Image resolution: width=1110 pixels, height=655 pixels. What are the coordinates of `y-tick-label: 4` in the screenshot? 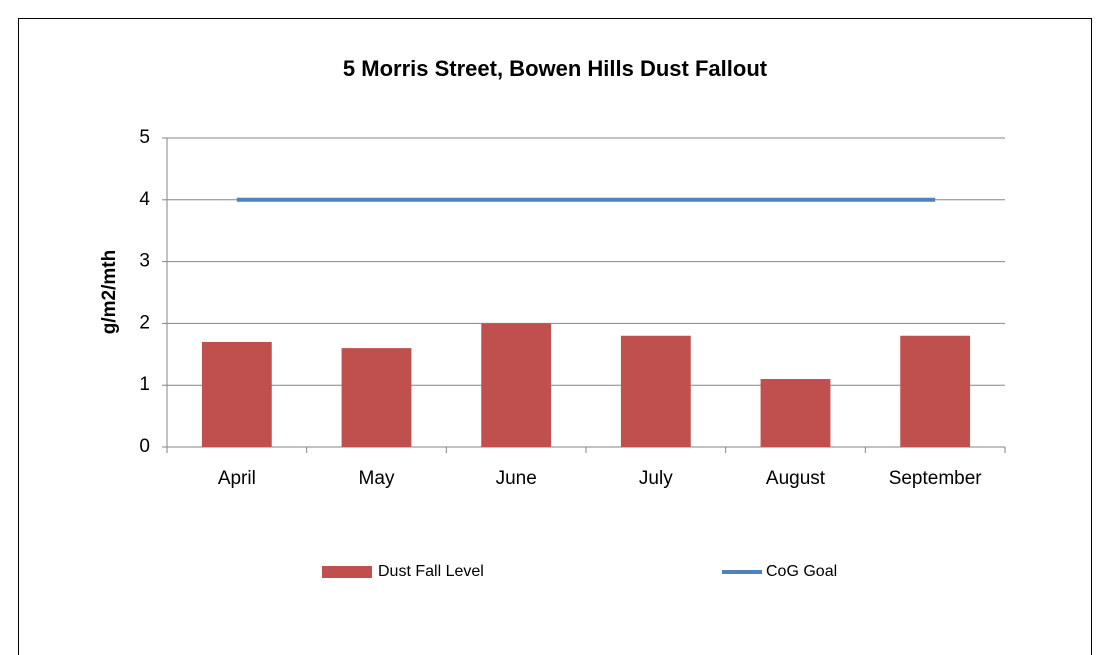 It's located at (144, 199).